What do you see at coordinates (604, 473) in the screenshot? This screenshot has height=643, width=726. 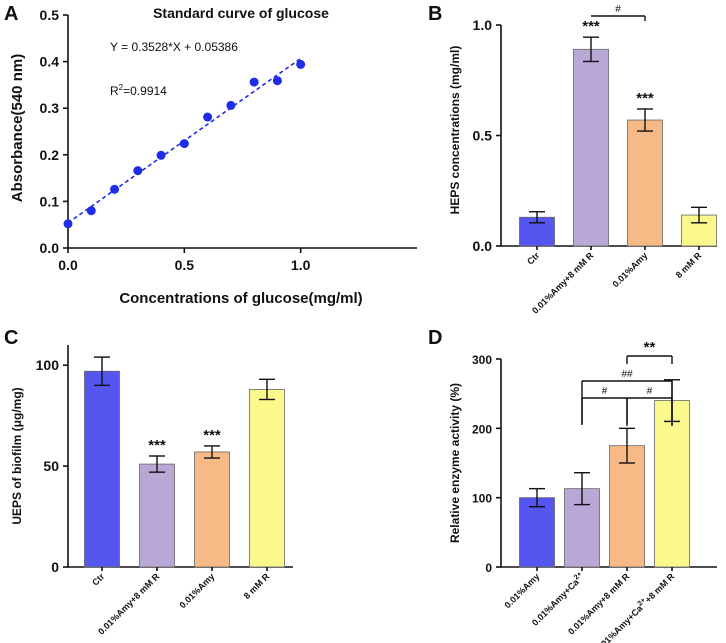 I see `panel-d-bars` at bounding box center [604, 473].